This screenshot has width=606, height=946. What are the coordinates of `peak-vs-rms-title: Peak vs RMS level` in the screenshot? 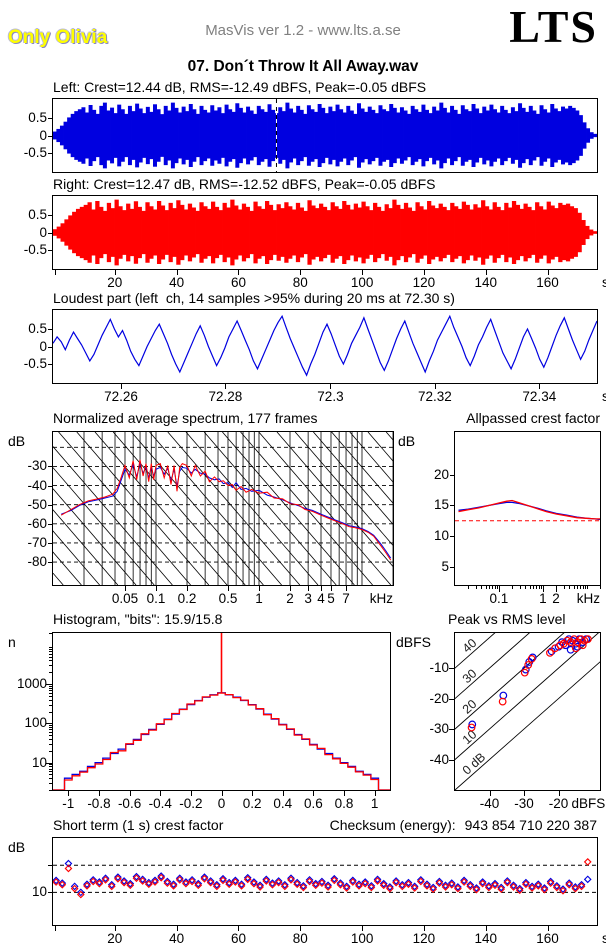 It's located at (507, 619).